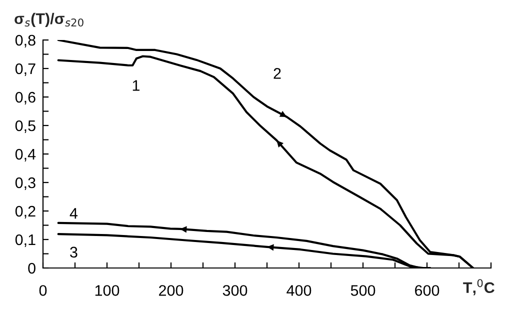  I want to click on y-tick-label: 0, so click(32, 268).